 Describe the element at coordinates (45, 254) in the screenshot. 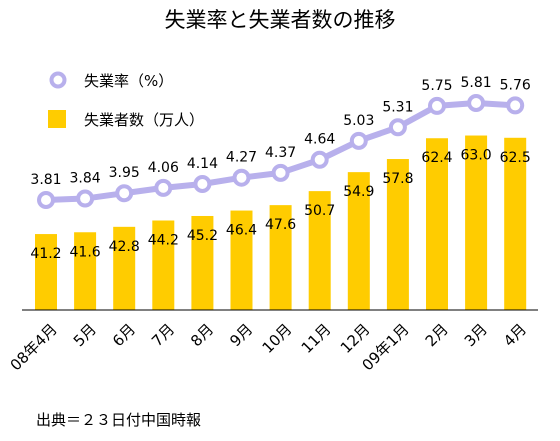

I see `bar-value-label: 41.2` at that location.